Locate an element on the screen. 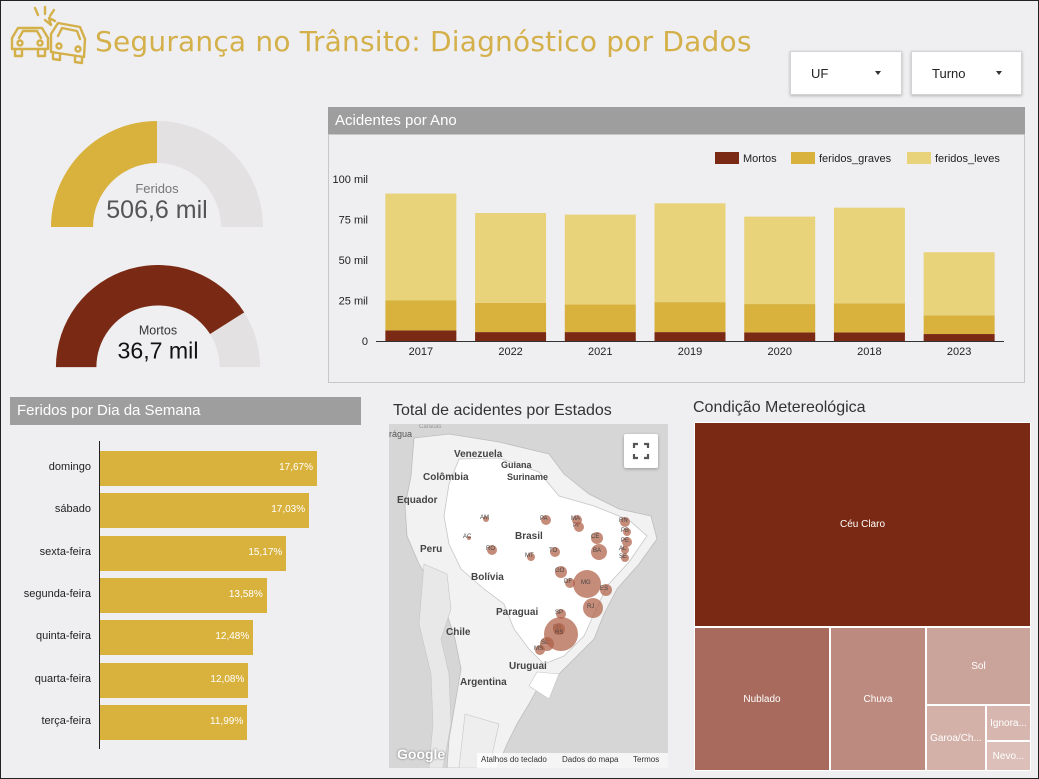 Image resolution: width=1039 pixels, height=779 pixels. fullscreen-icon is located at coordinates (641, 451).